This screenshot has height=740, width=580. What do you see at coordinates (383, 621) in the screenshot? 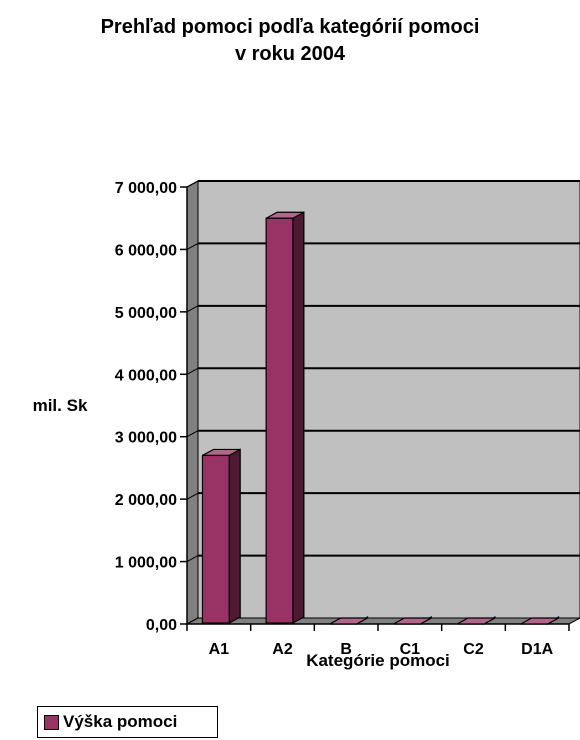
I see `plot-floor` at bounding box center [383, 621].